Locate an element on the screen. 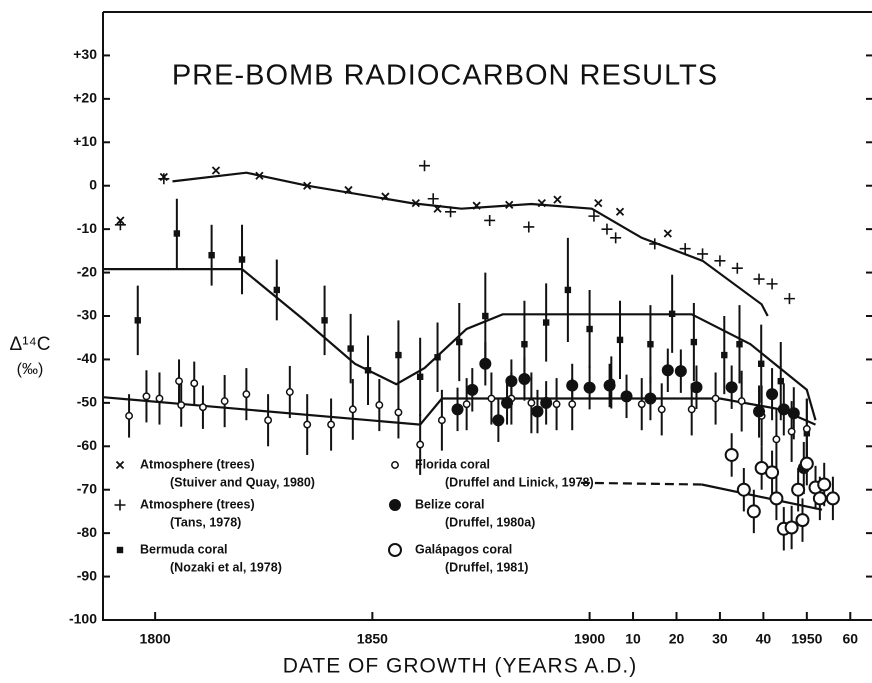  y-tick-label: -40 is located at coordinates (87, 358).